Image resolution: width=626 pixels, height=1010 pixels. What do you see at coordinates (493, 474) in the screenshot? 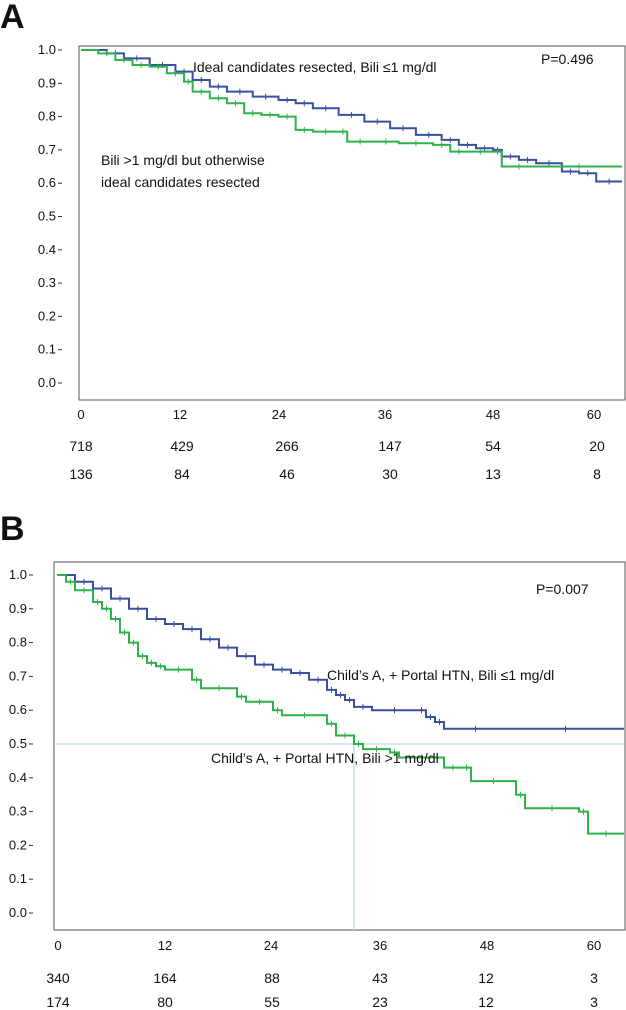
I see `number-at-risk: 13` at bounding box center [493, 474].